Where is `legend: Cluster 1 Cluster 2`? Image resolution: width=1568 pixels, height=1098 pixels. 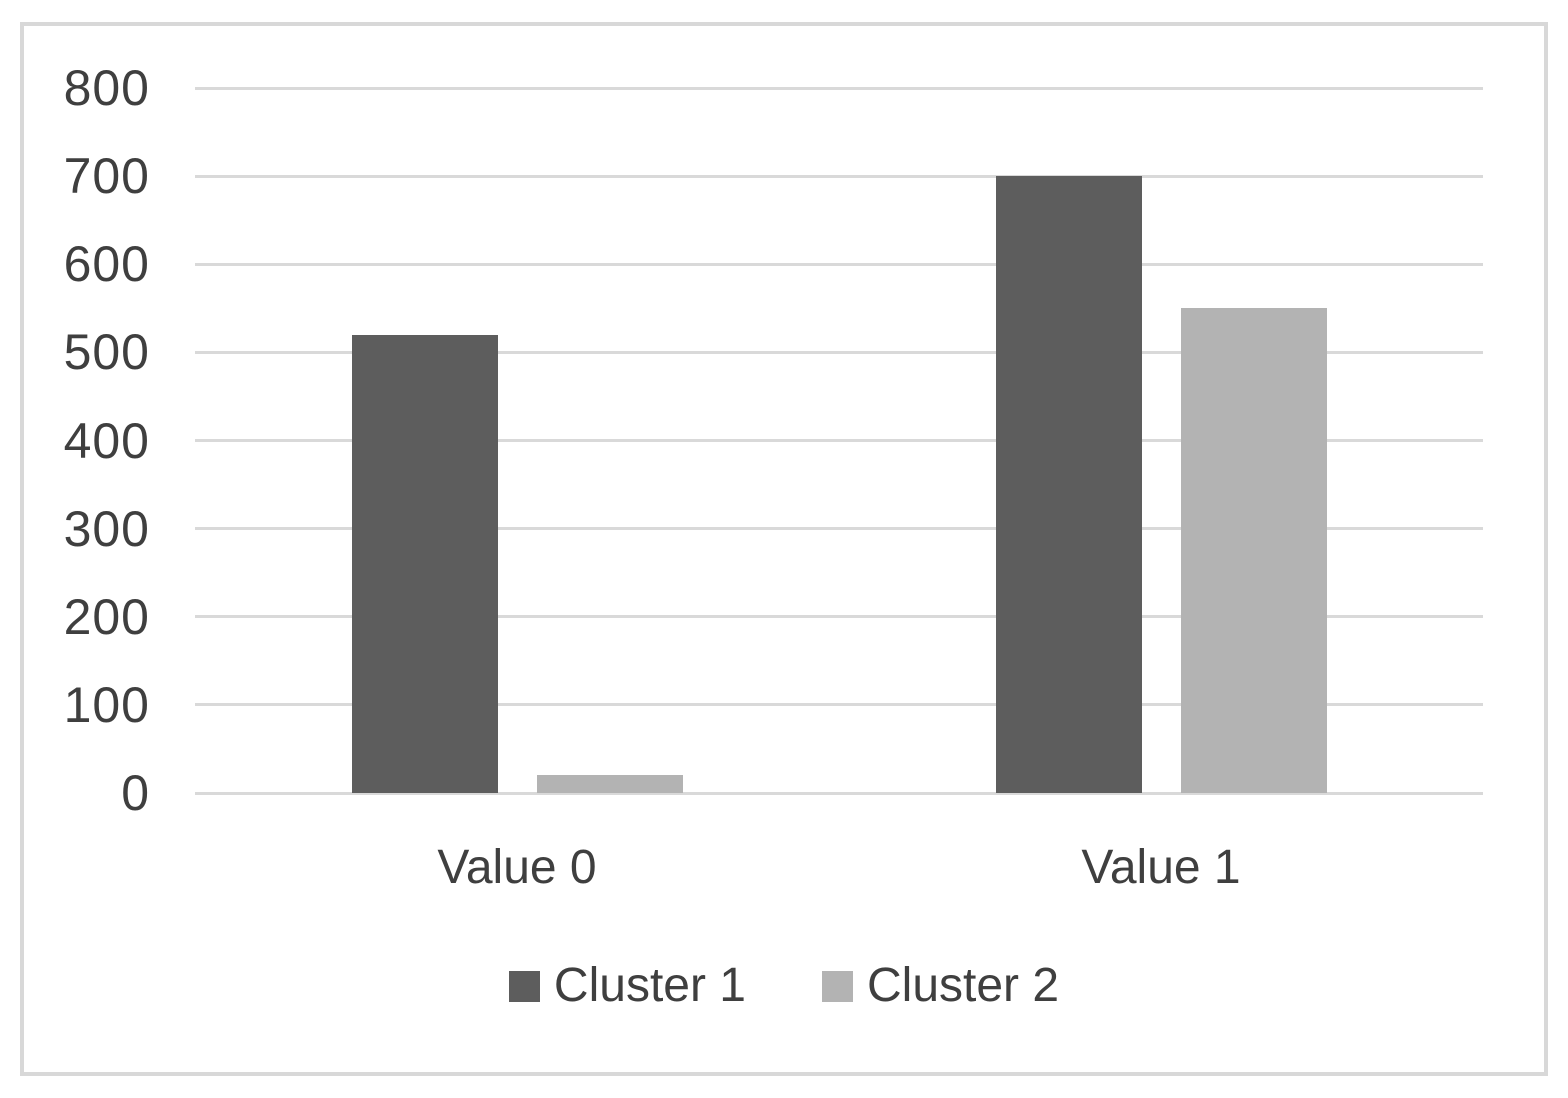 legend: Cluster 1 Cluster 2 is located at coordinates (784, 986).